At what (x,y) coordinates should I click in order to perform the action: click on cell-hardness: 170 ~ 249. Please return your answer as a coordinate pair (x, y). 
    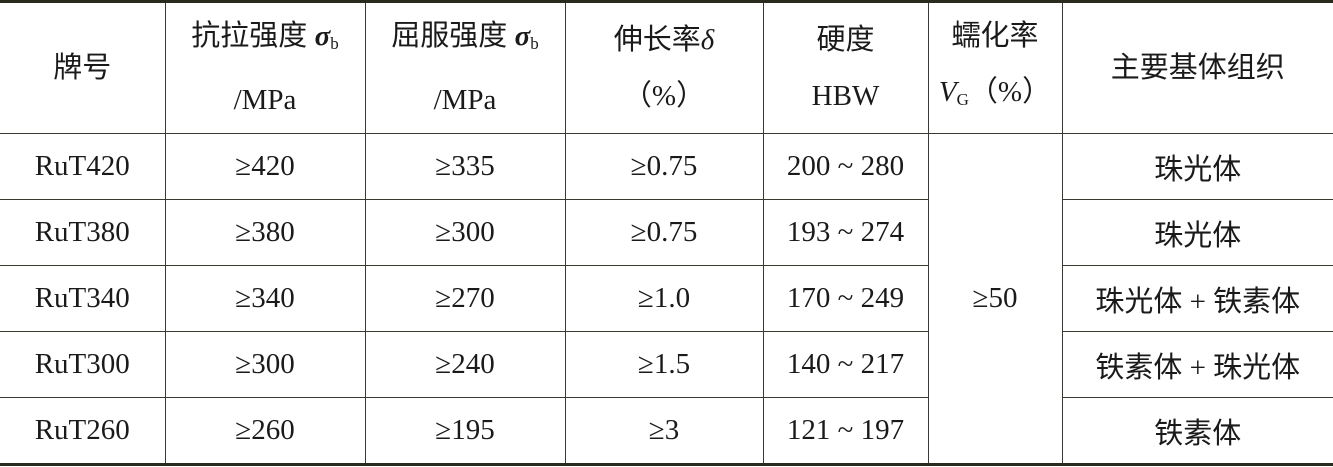
    Looking at the image, I should click on (845, 298).